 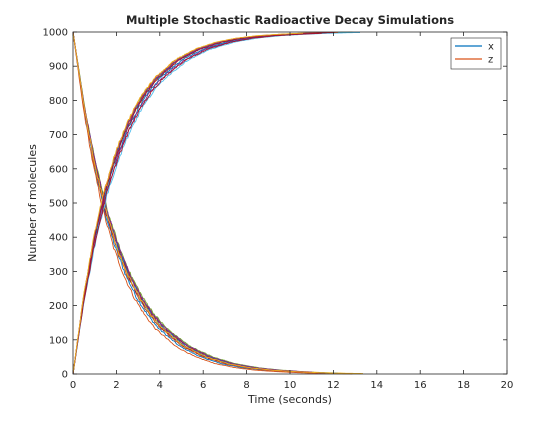 What do you see at coordinates (490, 60) in the screenshot?
I see `legend-label-z: z` at bounding box center [490, 60].